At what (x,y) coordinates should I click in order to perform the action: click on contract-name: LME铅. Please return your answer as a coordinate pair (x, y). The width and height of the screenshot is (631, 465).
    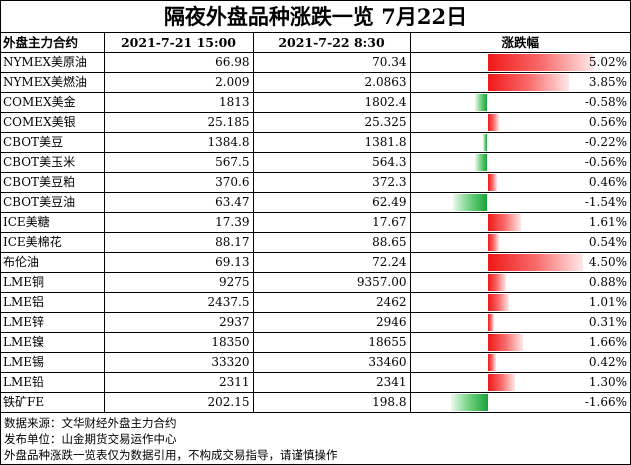
    Looking at the image, I should click on (53, 382).